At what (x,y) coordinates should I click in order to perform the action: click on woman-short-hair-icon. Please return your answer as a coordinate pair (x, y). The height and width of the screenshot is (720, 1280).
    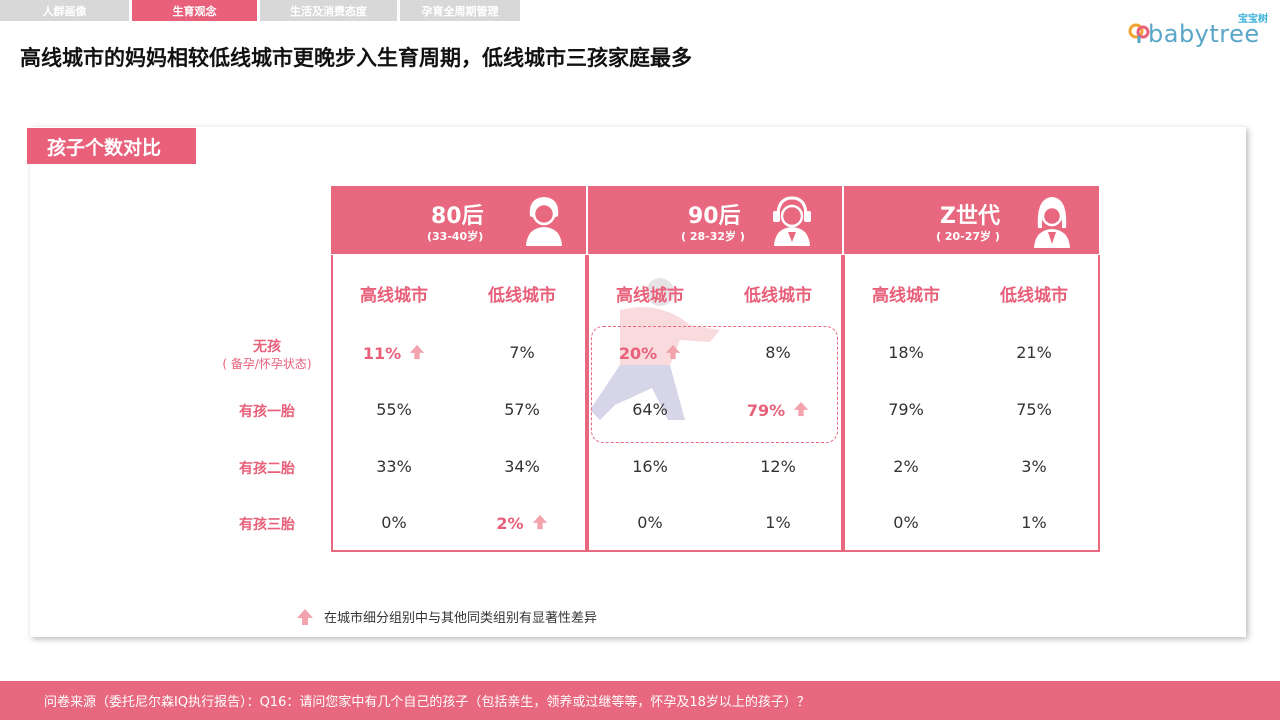
    Looking at the image, I should click on (544, 221).